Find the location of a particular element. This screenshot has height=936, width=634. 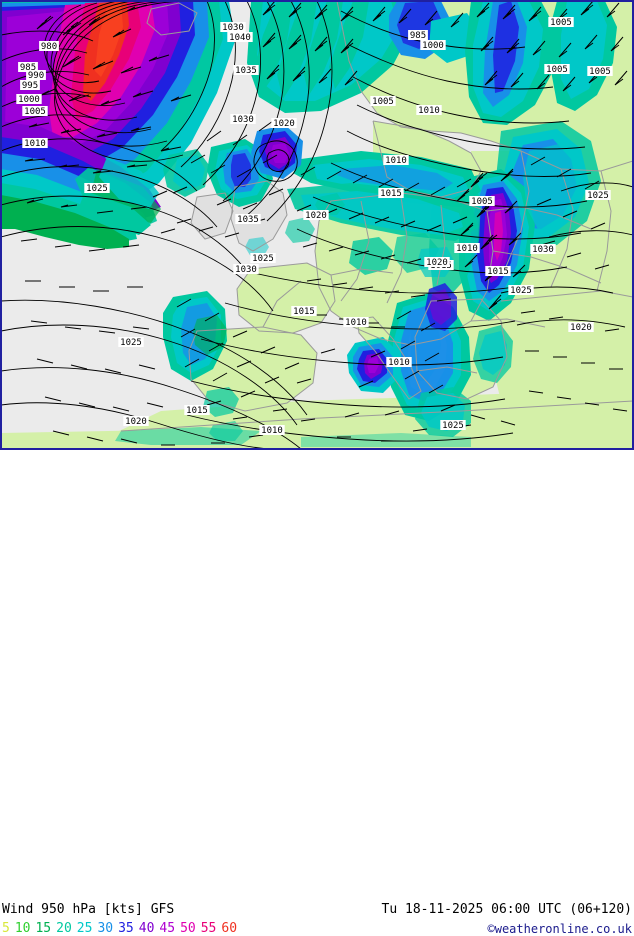

legend-tick-30: 30 is located at coordinates (105, 928).